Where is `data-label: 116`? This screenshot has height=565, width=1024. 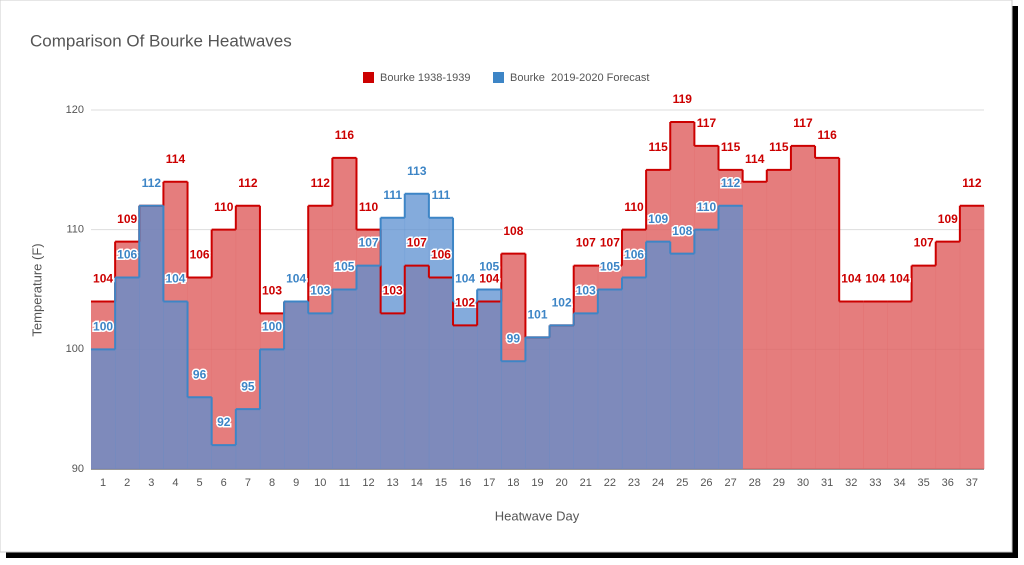
data-label: 116 is located at coordinates (345, 135).